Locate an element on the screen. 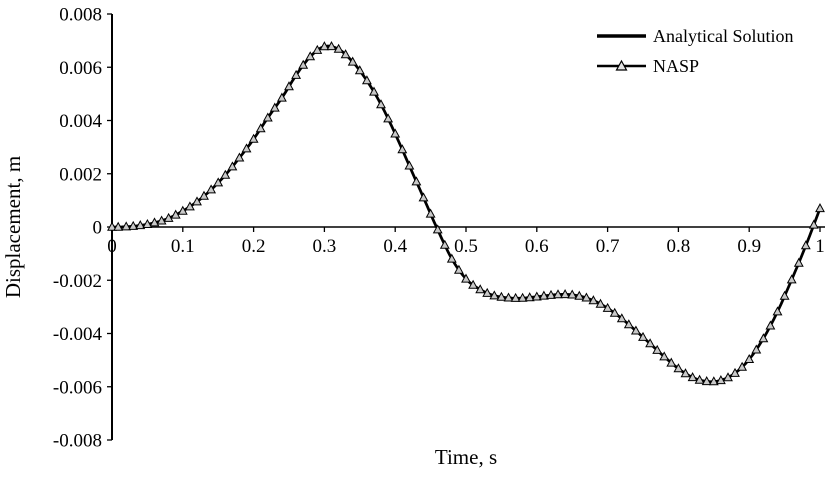 This screenshot has height=480, width=833. y-tick-label: 0.004 is located at coordinates (80, 121).